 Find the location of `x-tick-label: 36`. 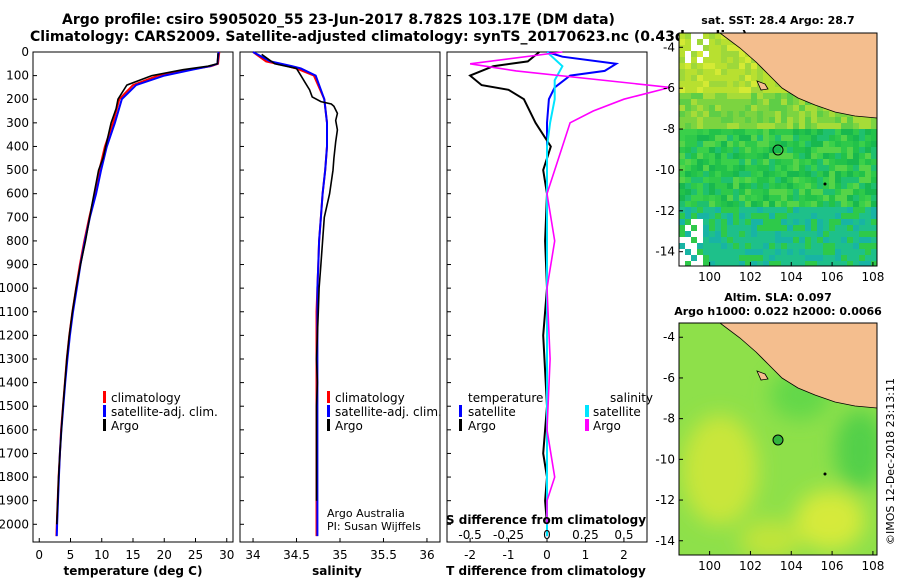

x-tick-label: 36 is located at coordinates (426, 555).